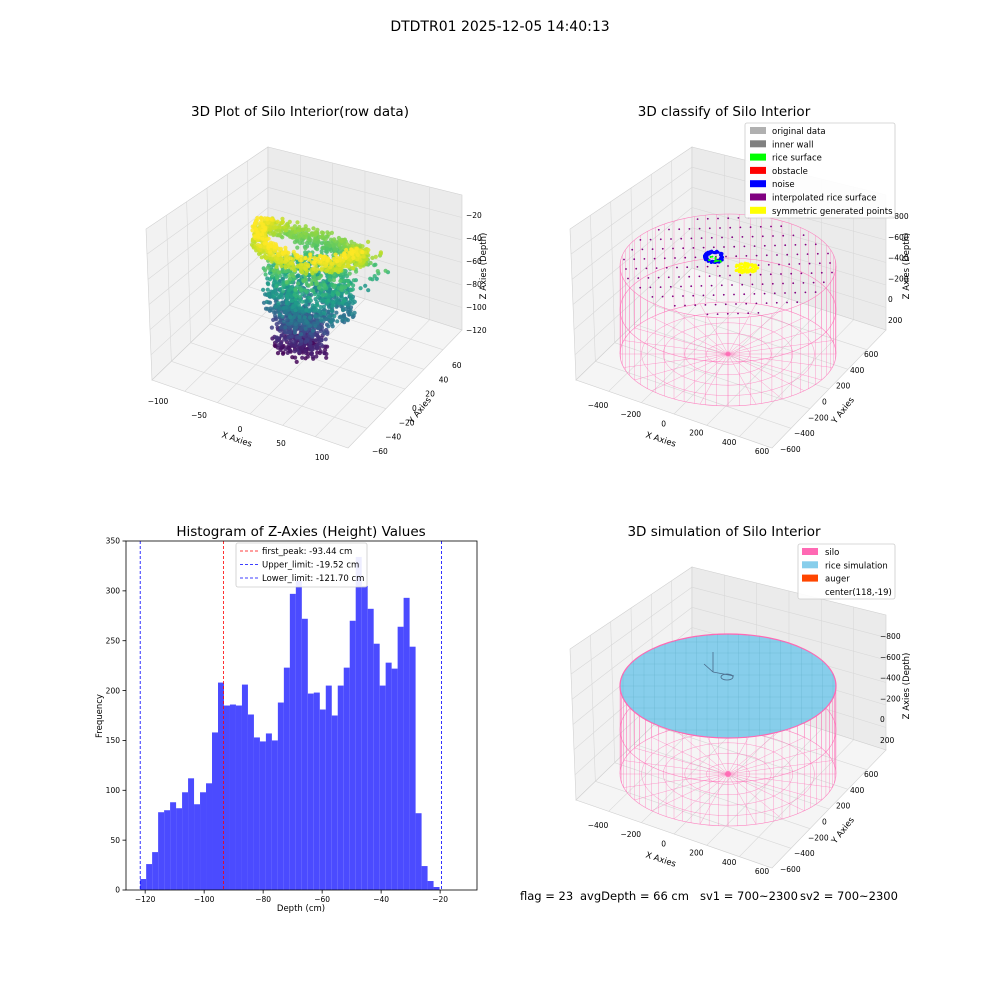 Image resolution: width=1000 pixels, height=1000 pixels. Describe the element at coordinates (790, 869) in the screenshot. I see `y-tick-label: −600` at that location.